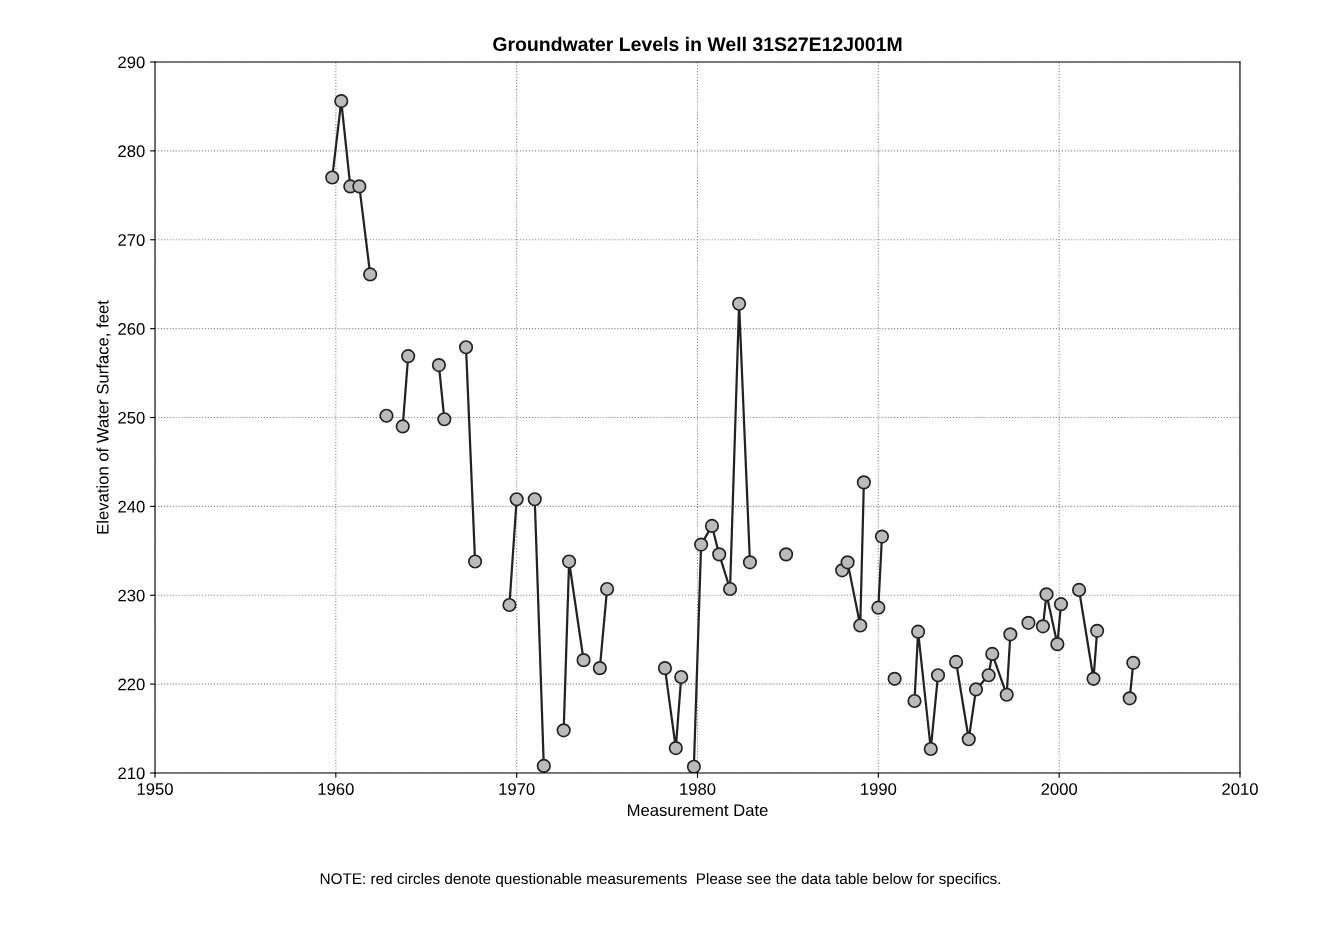 This screenshot has width=1321, height=925. Describe the element at coordinates (660, 880) in the screenshot. I see `text: NOTE: red circles denote questionable measurements Please see the data table below for specifics.` at that location.